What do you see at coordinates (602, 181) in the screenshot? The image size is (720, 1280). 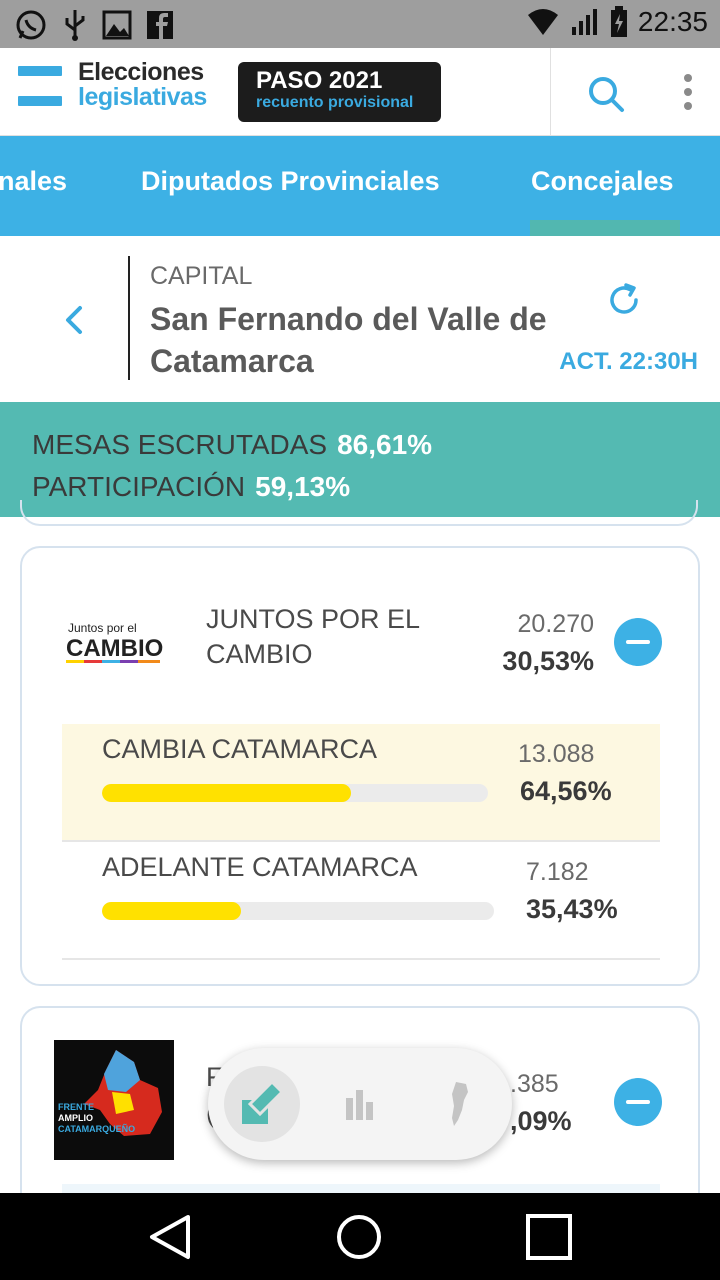 I see `tab-concejales: Concejales` at bounding box center [602, 181].